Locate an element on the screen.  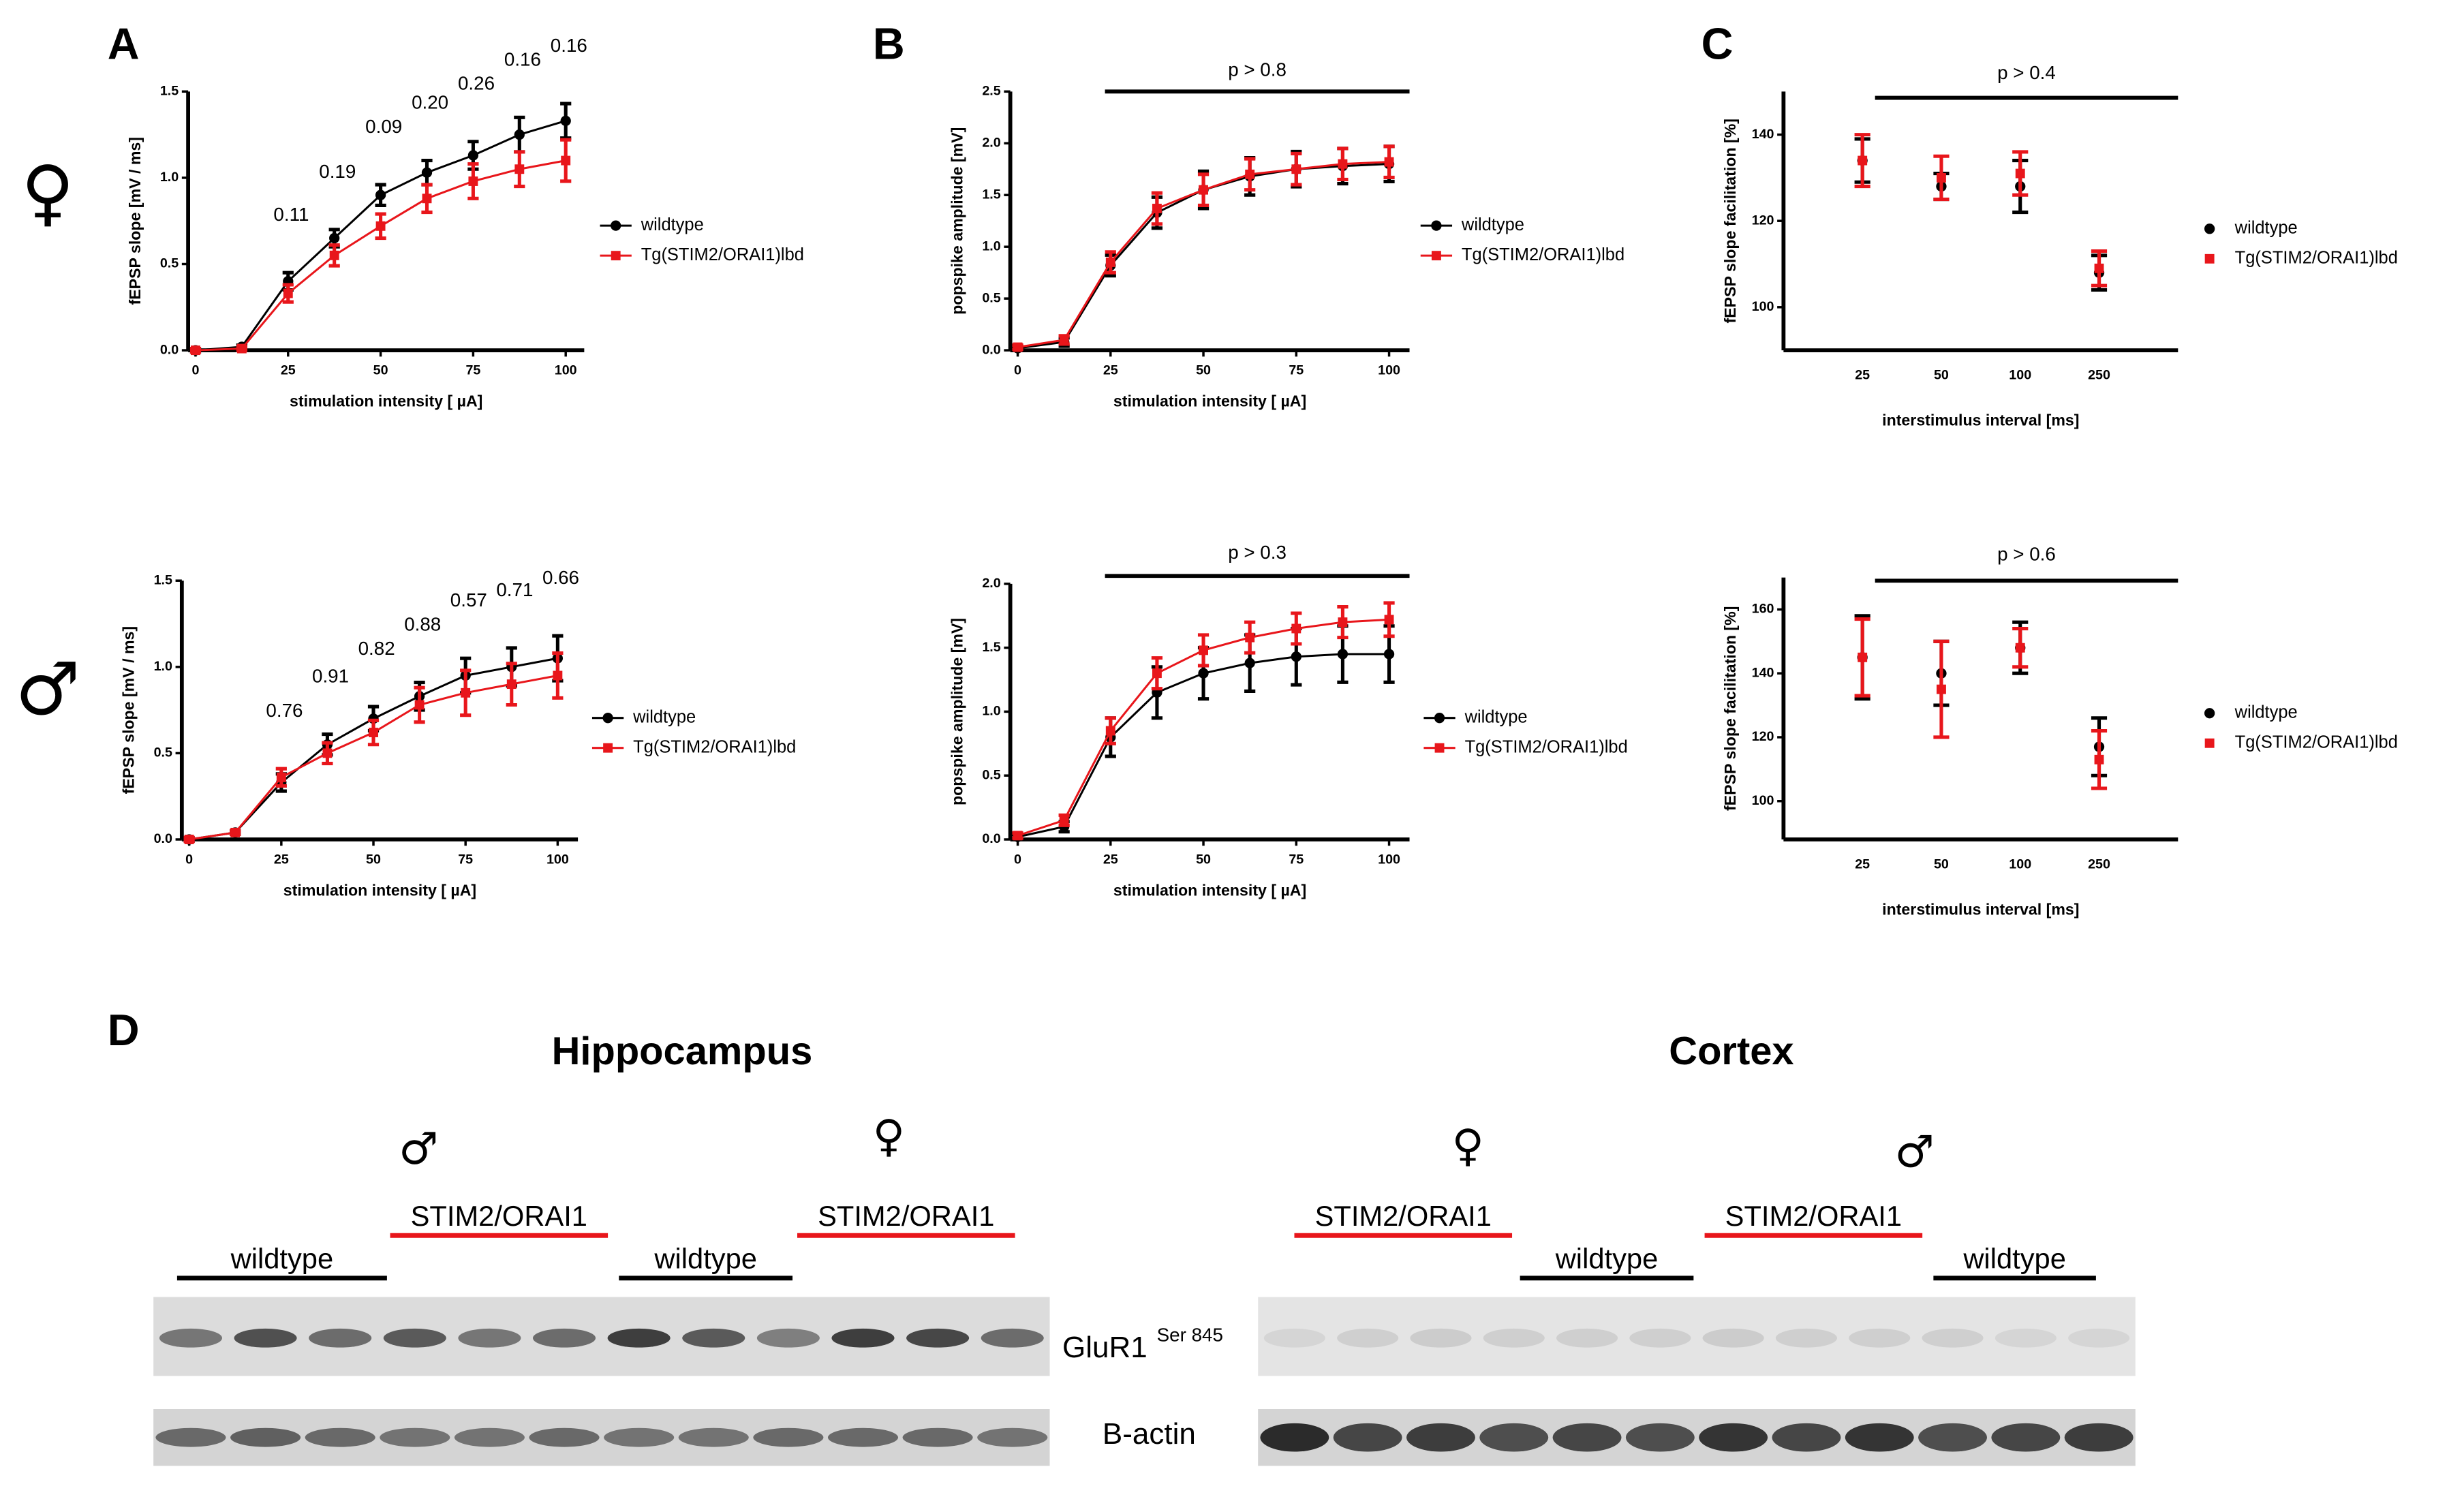
sex-label: ♂ is located at coordinates (418, 1149).